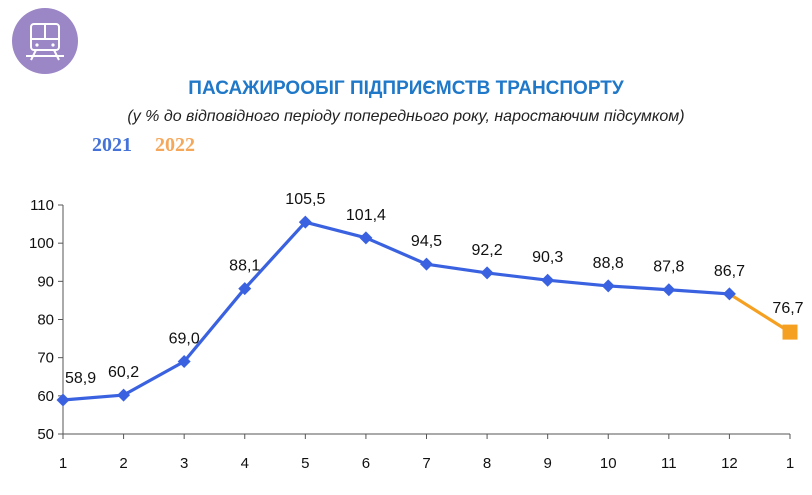 Image resolution: width=812 pixels, height=495 pixels. What do you see at coordinates (608, 263) in the screenshot?
I see `data-label: 88,8` at bounding box center [608, 263].